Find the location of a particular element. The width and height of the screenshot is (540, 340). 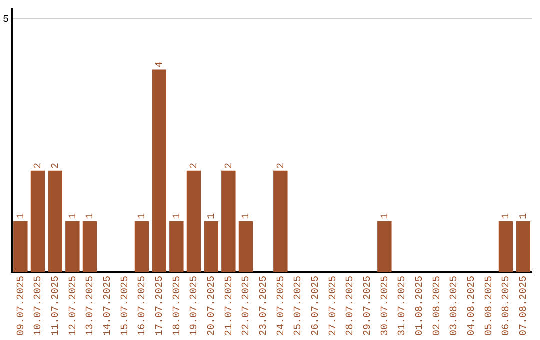

x-tick-label: 22.07.2025 is located at coordinates (247, 306).